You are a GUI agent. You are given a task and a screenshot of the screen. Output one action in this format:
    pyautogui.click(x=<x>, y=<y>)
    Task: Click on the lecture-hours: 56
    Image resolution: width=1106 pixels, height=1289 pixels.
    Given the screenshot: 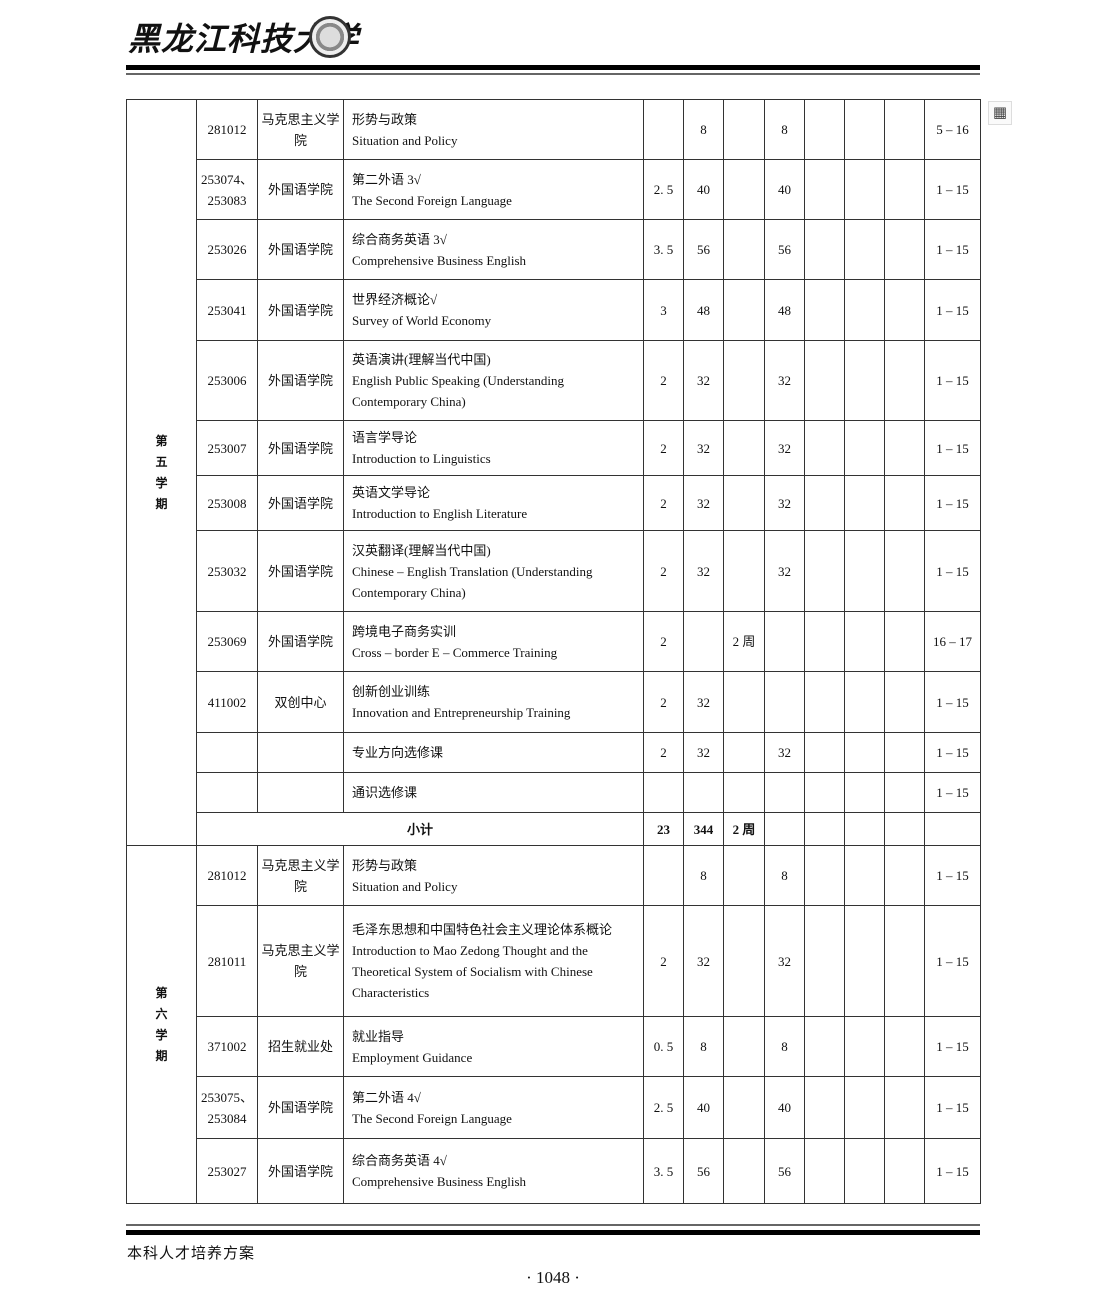 What is the action you would take?
    pyautogui.click(x=784, y=1171)
    